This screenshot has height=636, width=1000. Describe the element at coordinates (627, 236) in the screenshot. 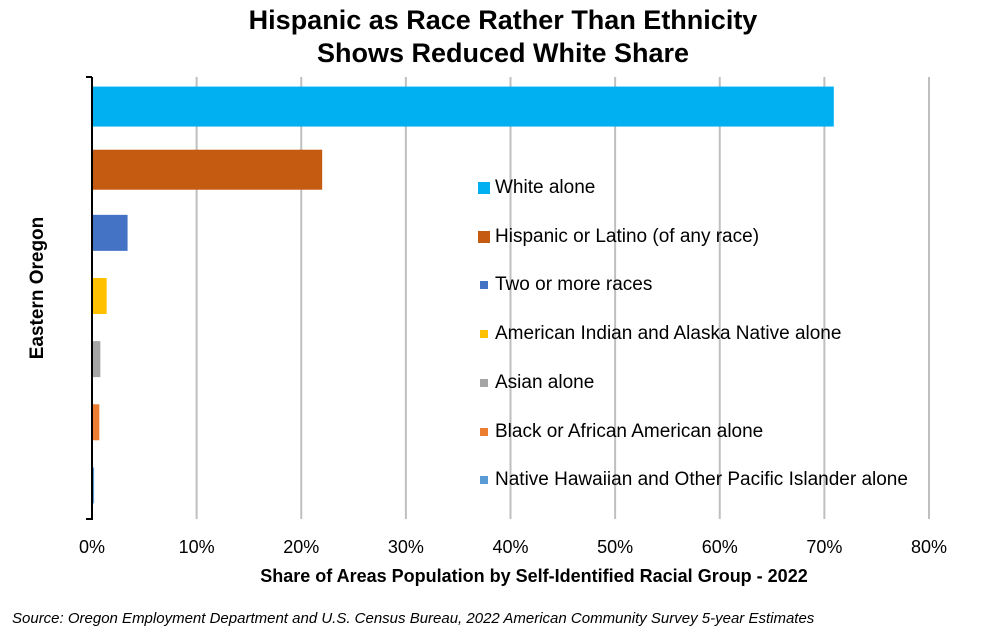

I see `legend-label: Hispanic or Latino (of any race)` at that location.